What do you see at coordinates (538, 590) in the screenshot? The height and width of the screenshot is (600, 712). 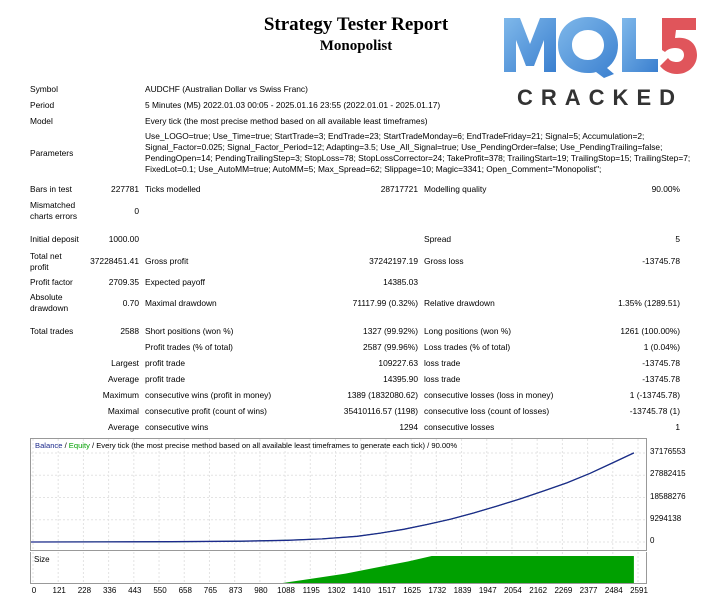 I see `x-tick-label: 2162` at bounding box center [538, 590].